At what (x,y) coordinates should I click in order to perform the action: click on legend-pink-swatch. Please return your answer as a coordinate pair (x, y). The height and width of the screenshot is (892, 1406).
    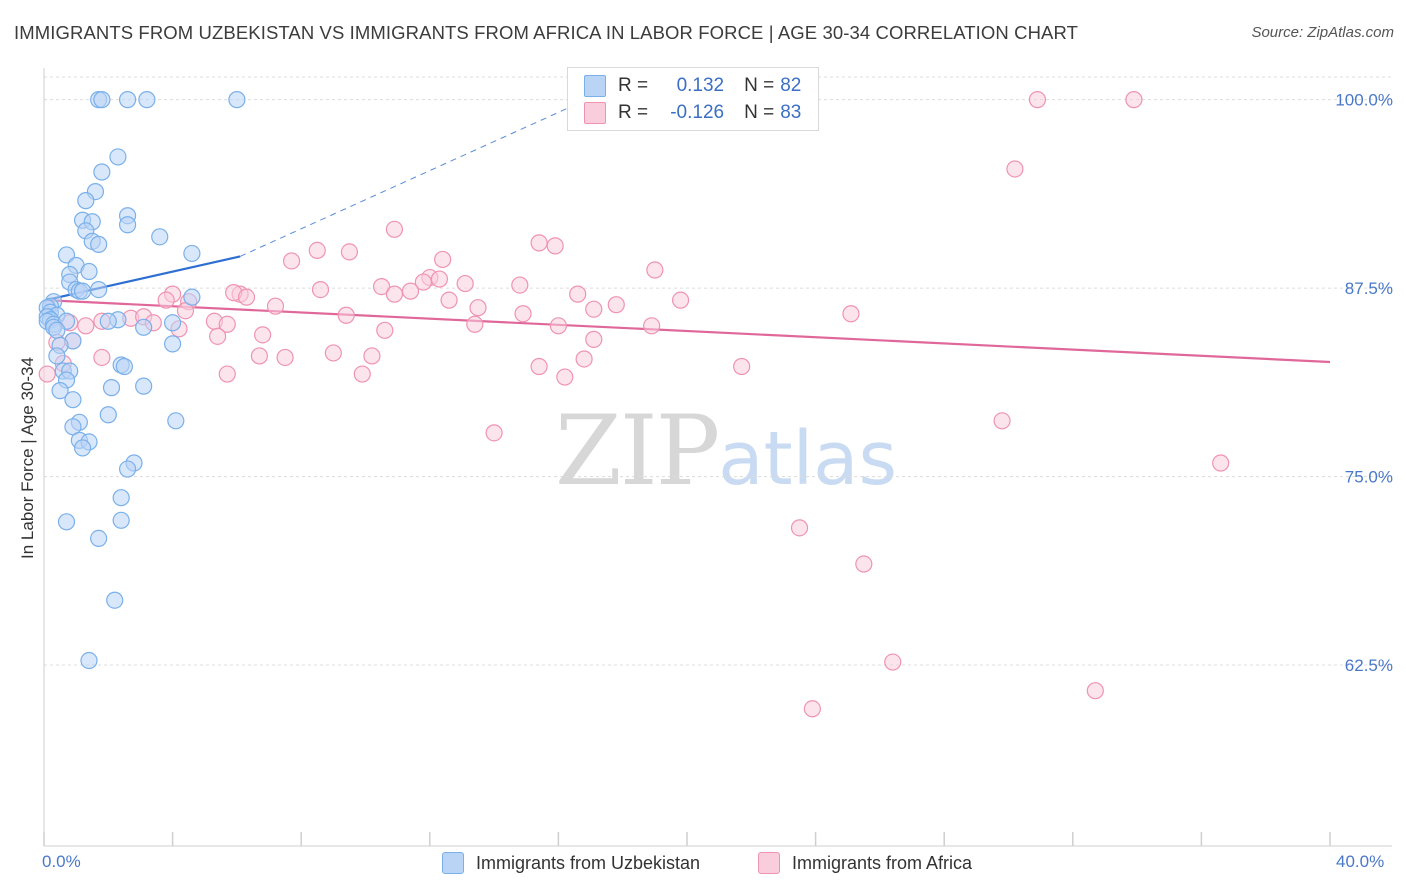
    Looking at the image, I should click on (769, 863).